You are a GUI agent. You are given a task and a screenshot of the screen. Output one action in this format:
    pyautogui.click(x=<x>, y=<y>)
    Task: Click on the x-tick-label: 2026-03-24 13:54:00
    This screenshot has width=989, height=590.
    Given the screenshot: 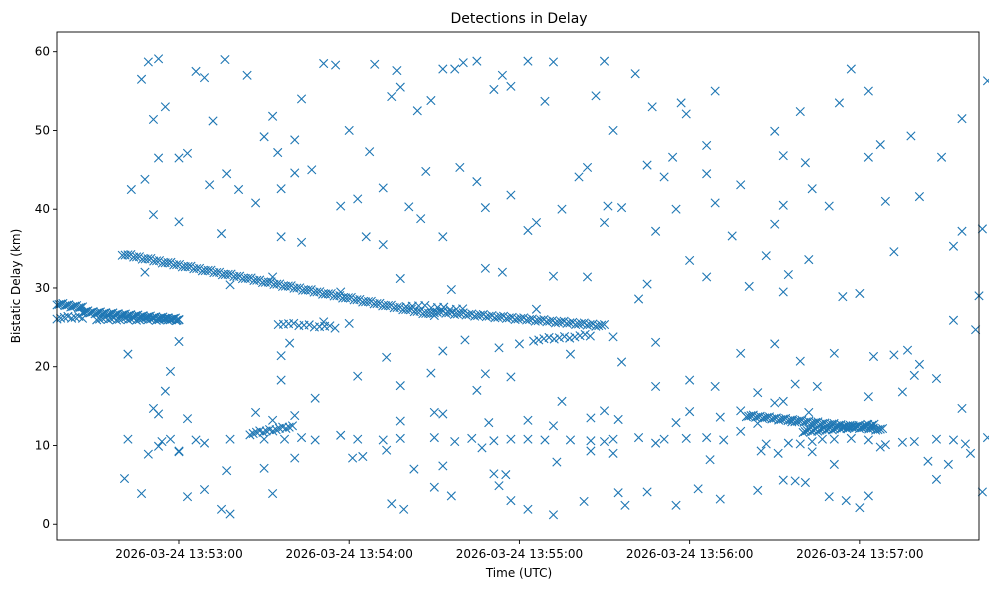 What is the action you would take?
    pyautogui.click(x=348, y=554)
    